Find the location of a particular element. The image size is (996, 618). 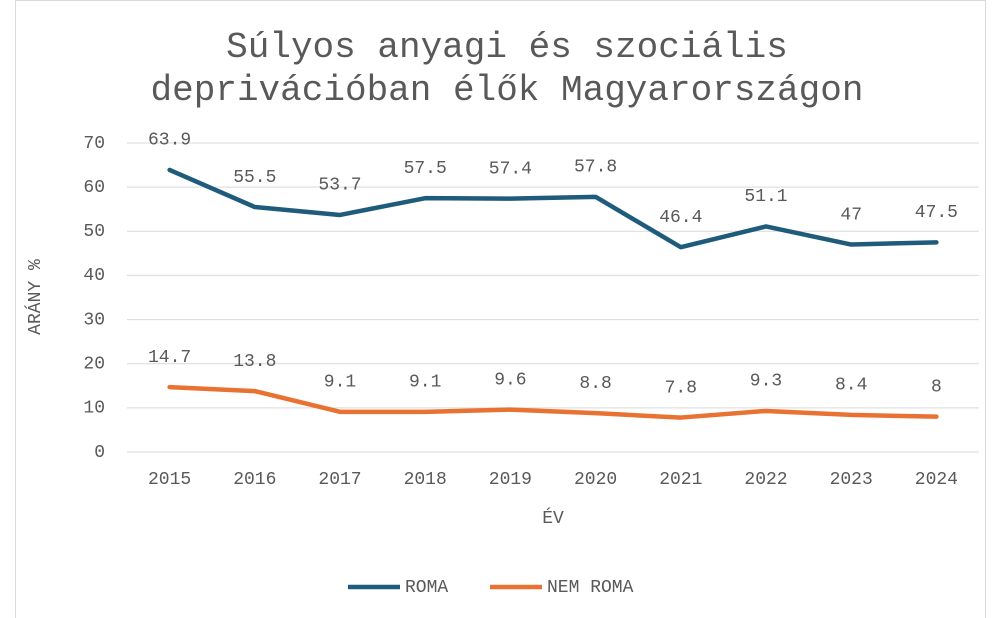

legend-label: NEM ROMA is located at coordinates (590, 588).